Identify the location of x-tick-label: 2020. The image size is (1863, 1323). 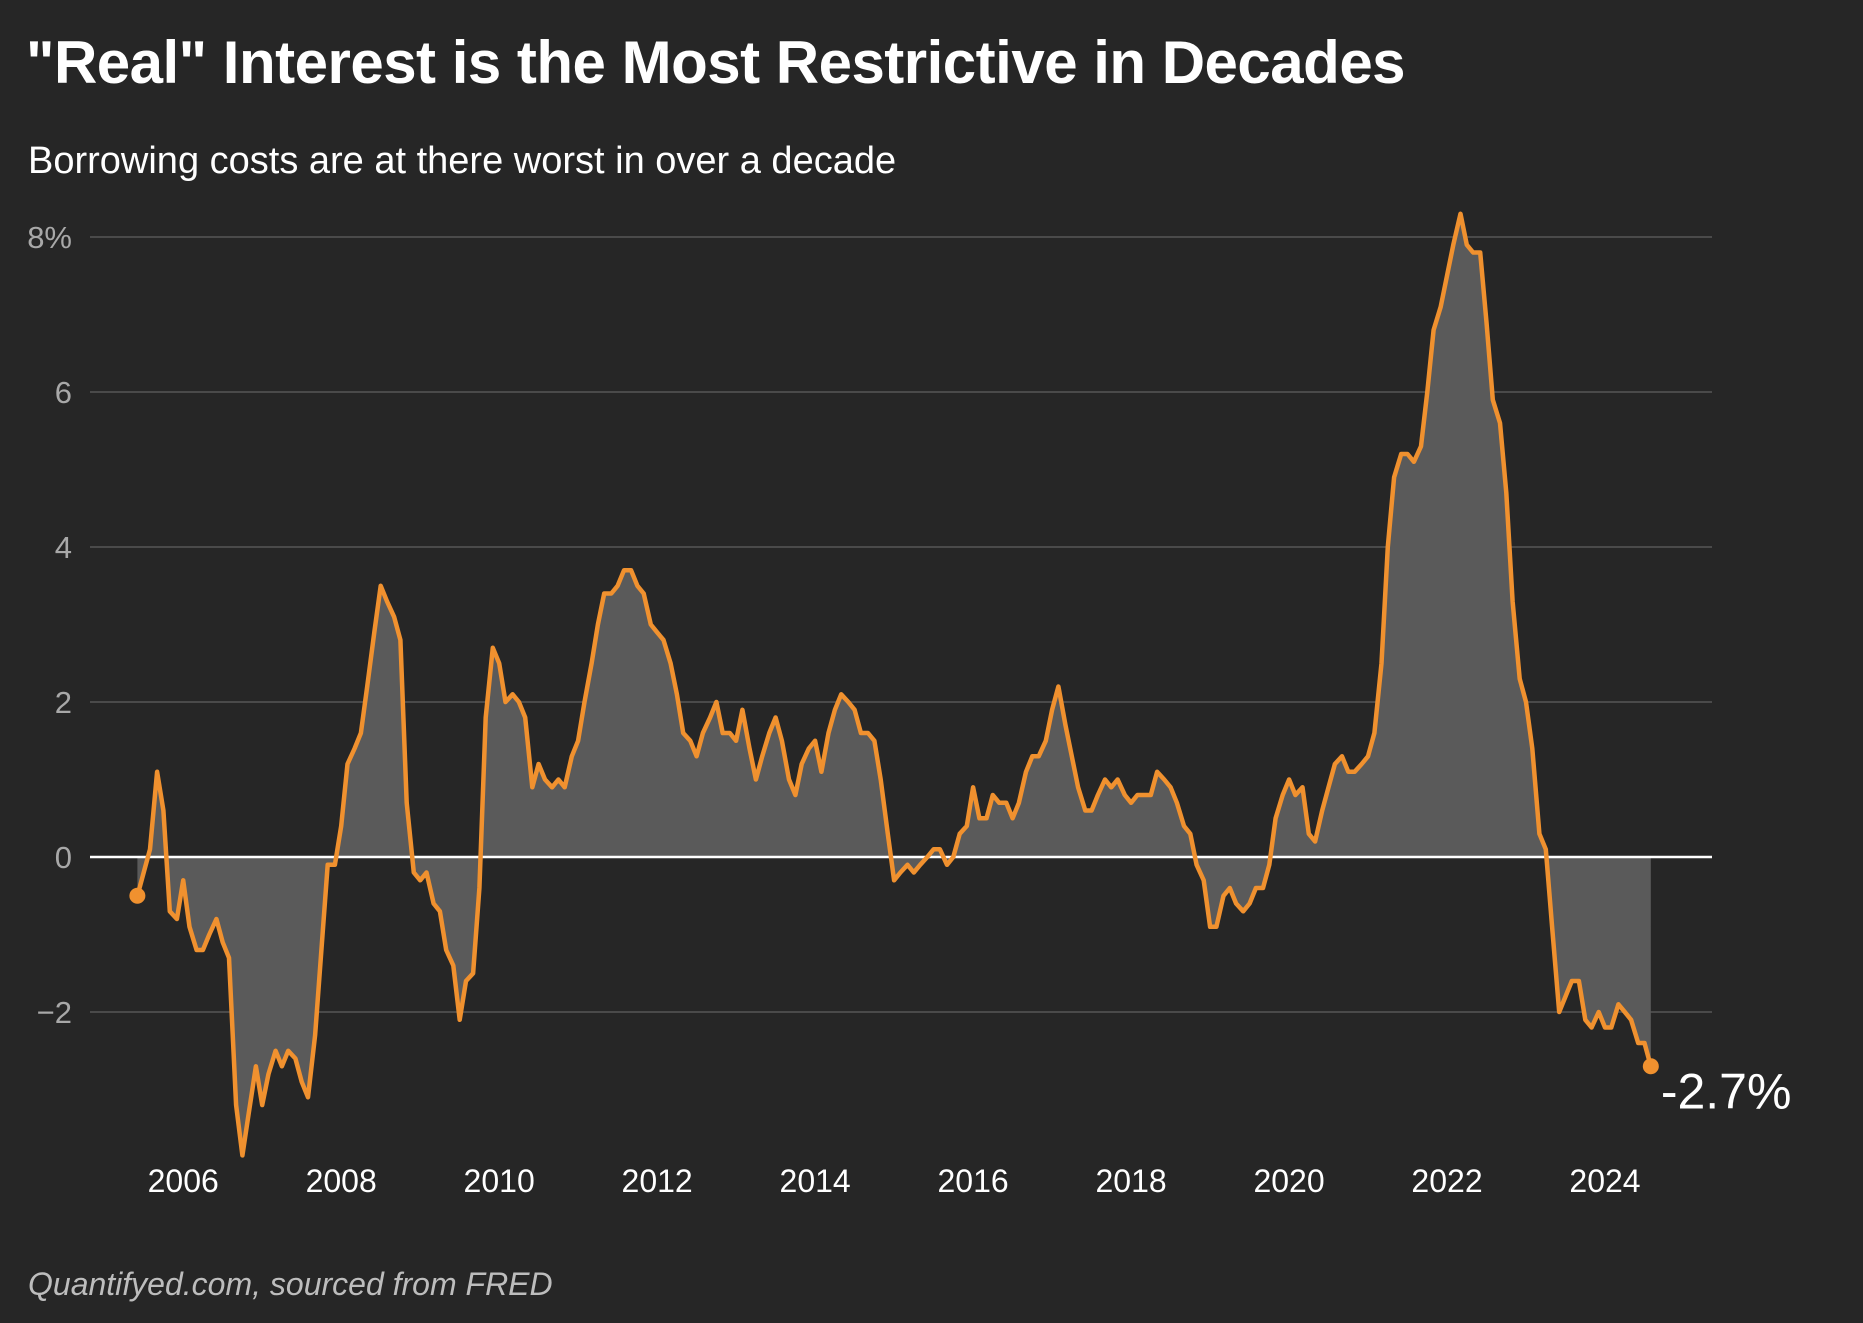
(1288, 1181).